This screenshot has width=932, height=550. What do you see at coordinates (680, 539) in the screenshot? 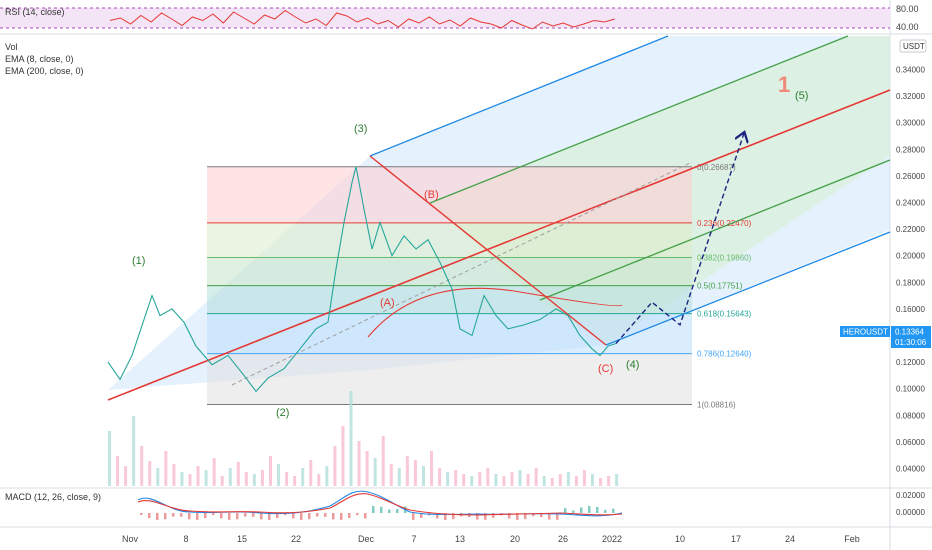
I see `x-tick-label: 10` at bounding box center [680, 539].